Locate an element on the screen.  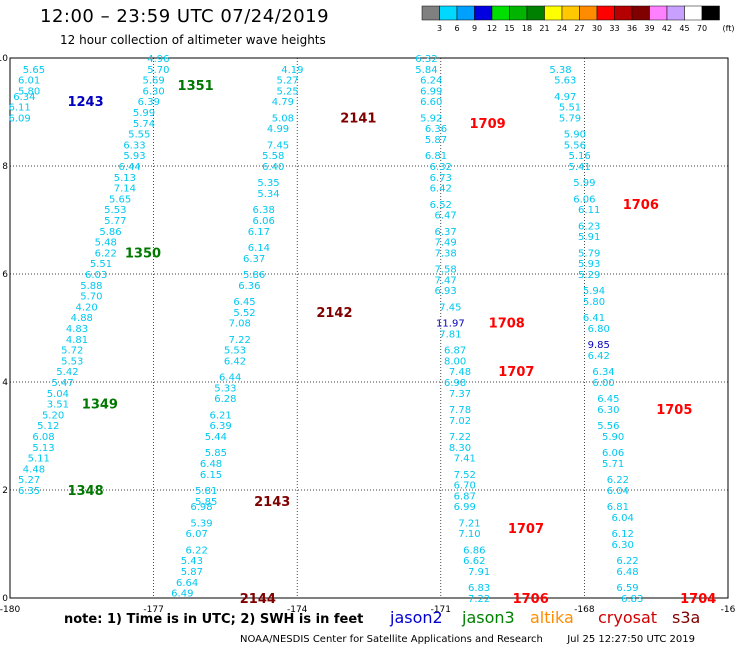
y-tick-label: 4 is located at coordinates (5, 383).